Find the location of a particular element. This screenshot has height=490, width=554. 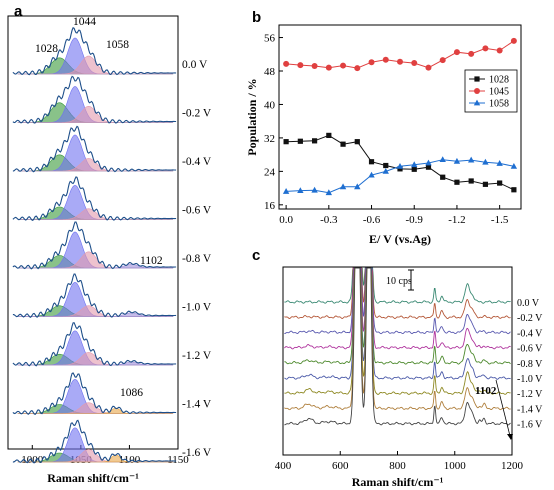

panel-c-x-tick-label: 600 is located at coordinates (340, 466).